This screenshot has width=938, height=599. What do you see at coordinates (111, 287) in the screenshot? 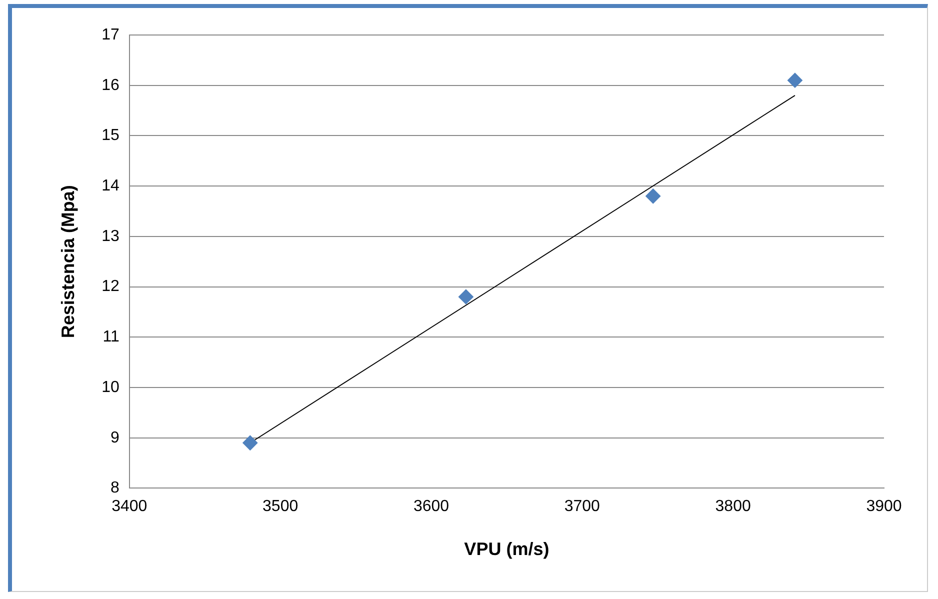
I see `y-tick-label: 12` at bounding box center [111, 287].